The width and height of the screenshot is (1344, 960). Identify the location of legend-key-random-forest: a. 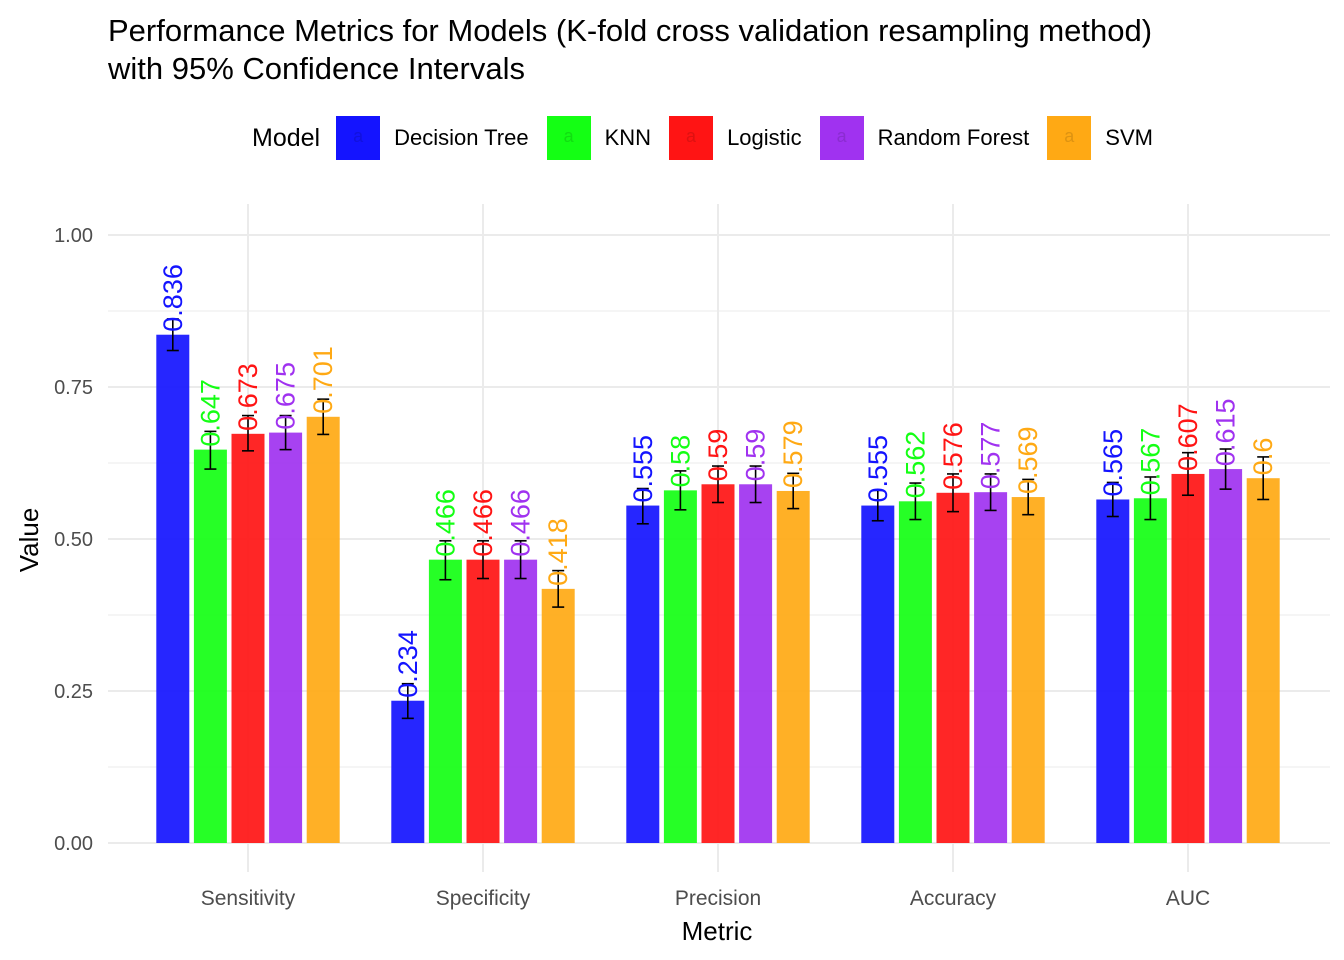
(841, 138).